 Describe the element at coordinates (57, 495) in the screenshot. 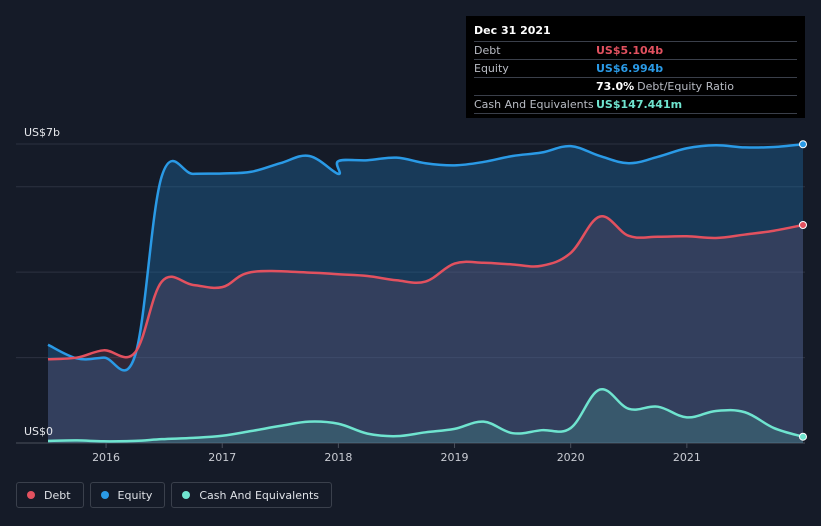

I see `legend-debt-label: Debt` at that location.